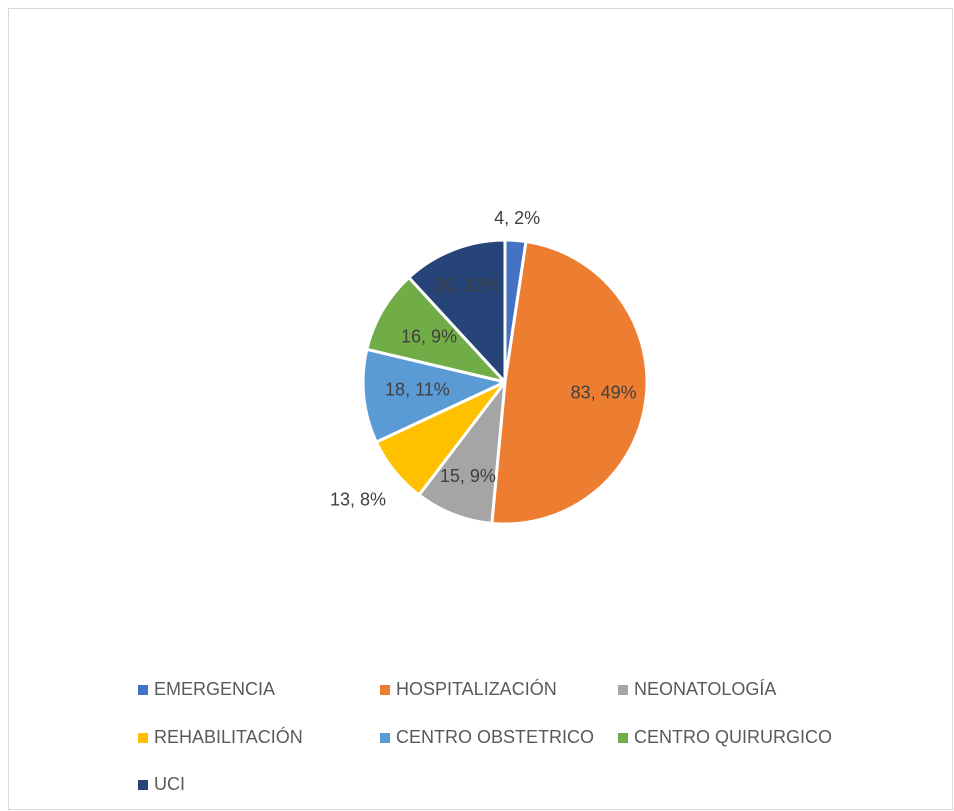 Image resolution: width=954 pixels, height=811 pixels. Describe the element at coordinates (468, 285) in the screenshot. I see `data-label: 20, 12%` at that location.